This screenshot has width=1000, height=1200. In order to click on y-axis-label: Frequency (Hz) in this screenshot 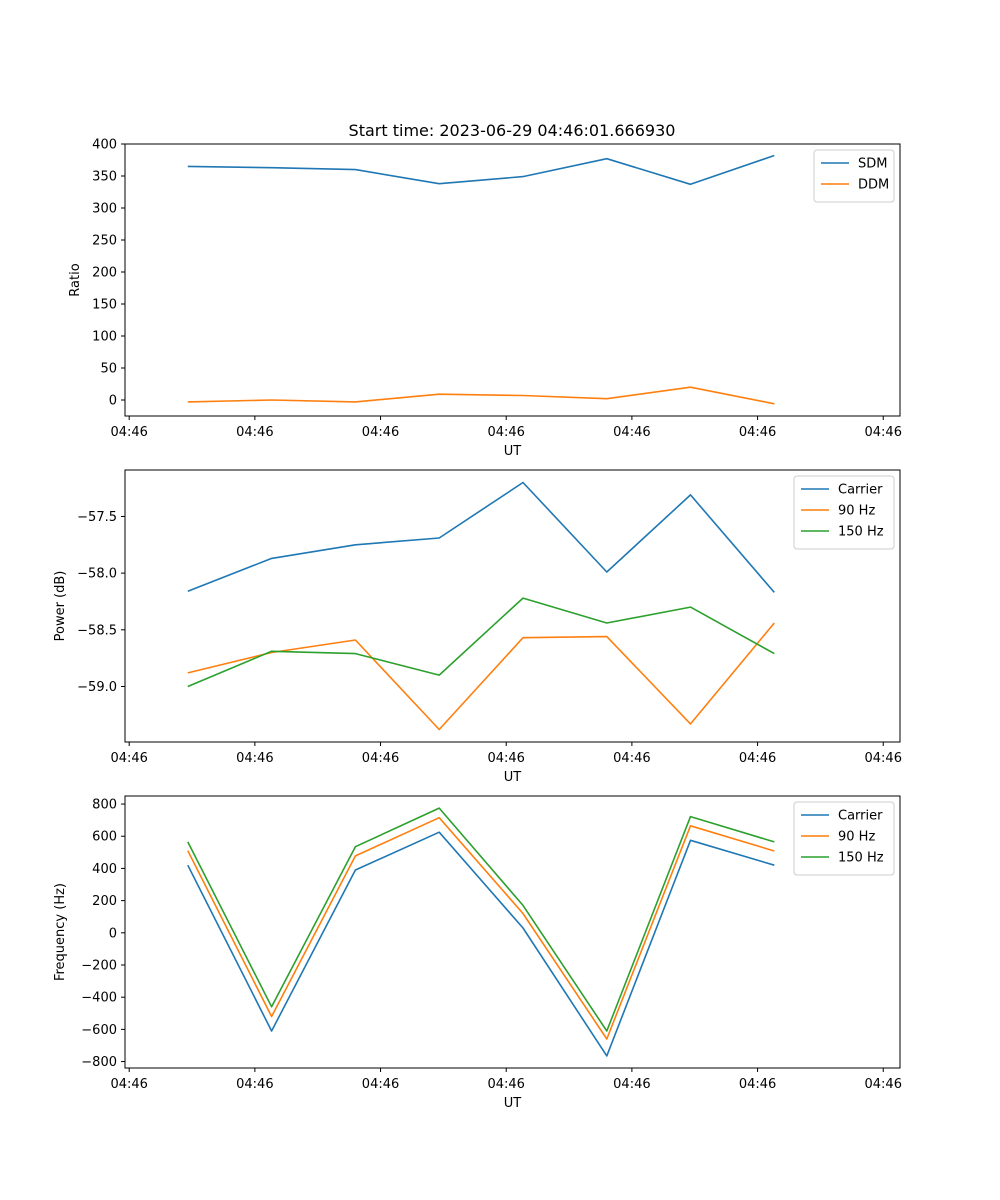, I will do `click(60, 932)`.